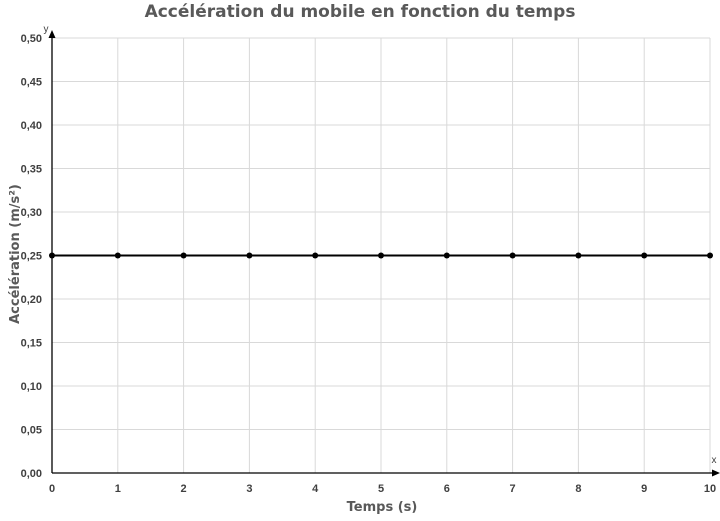  What do you see at coordinates (31, 300) in the screenshot?
I see `y-tick-label: 0,20` at bounding box center [31, 300].